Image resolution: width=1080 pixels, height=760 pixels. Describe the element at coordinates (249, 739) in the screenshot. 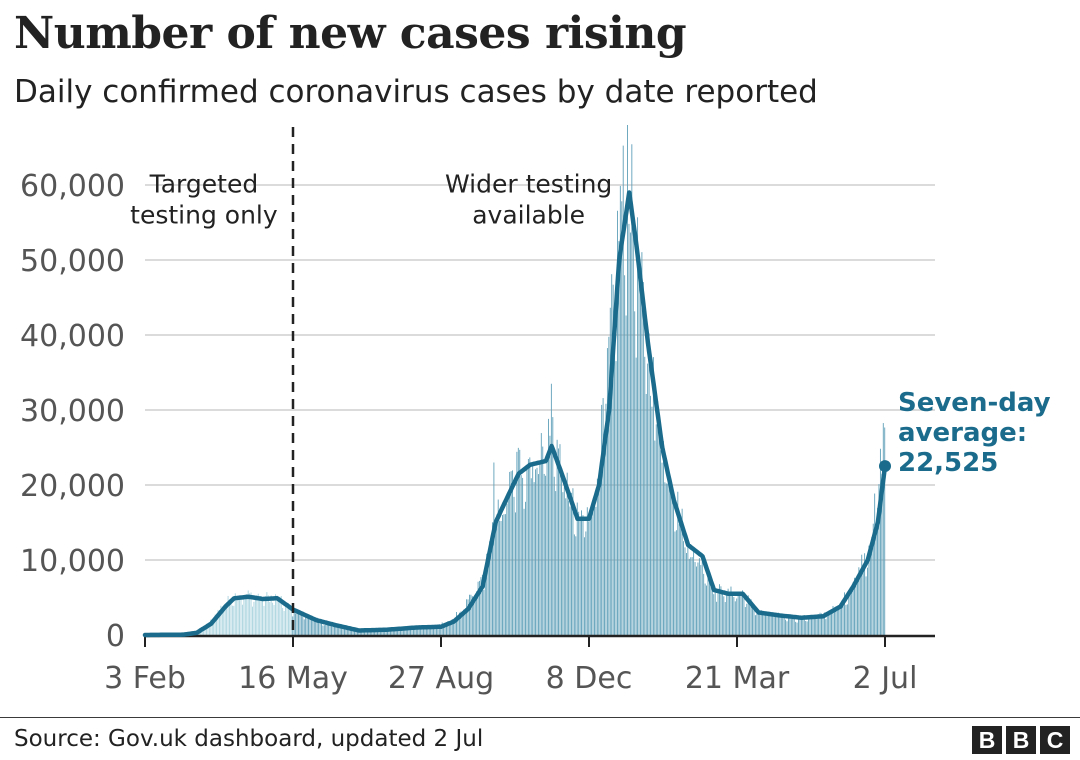

I see `source-note: Source: Gov.uk dashboard, updated 2 Jul` at that location.